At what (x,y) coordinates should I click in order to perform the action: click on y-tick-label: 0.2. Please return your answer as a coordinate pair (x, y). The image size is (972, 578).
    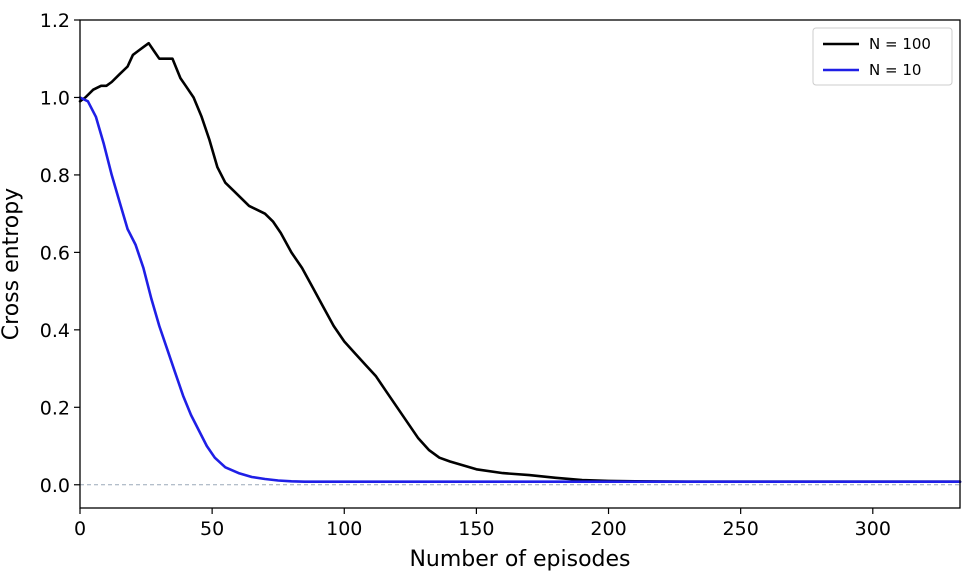
    Looking at the image, I should click on (55, 408).